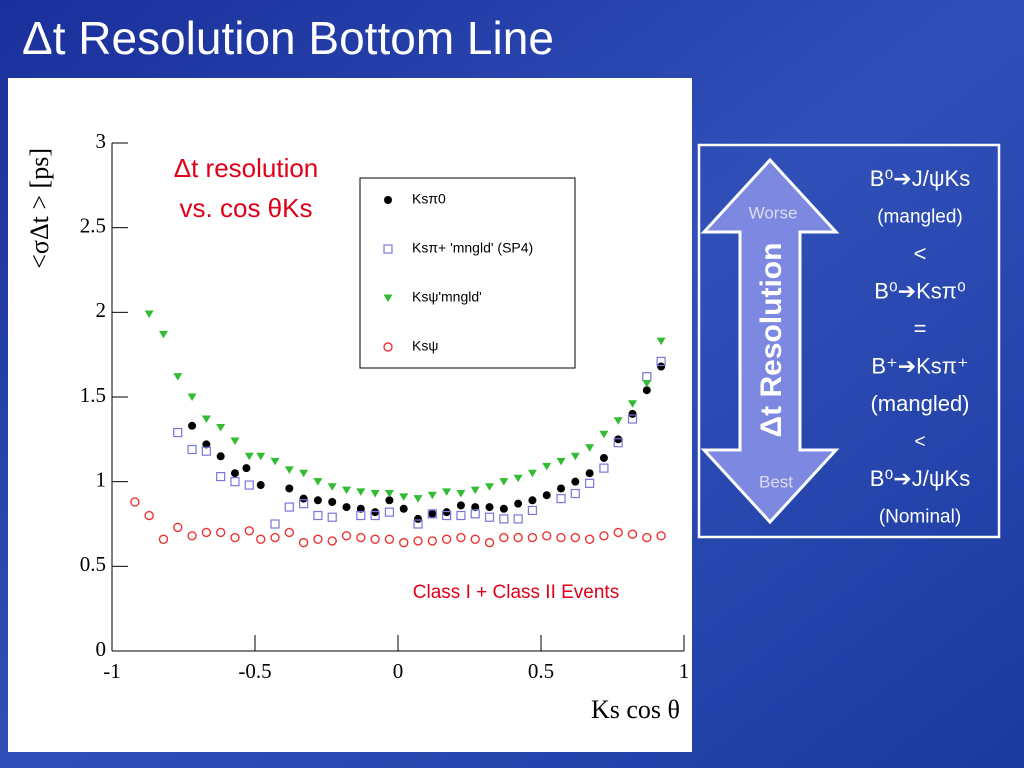  I want to click on y-tick-label: 1.5, so click(93, 395).